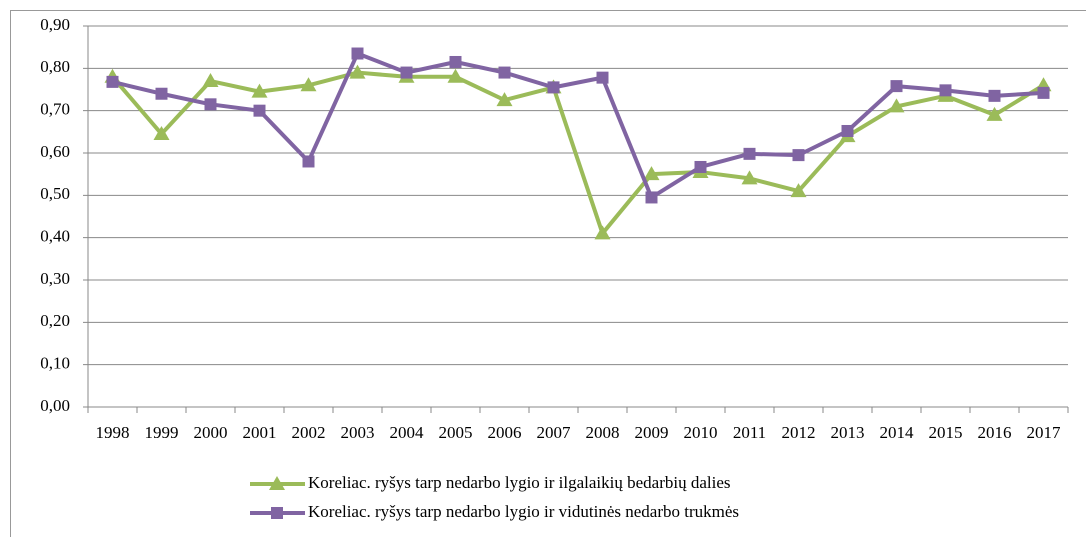 This screenshot has width=1086, height=537. Describe the element at coordinates (505, 432) in the screenshot. I see `x-tick-label: 2006` at that location.